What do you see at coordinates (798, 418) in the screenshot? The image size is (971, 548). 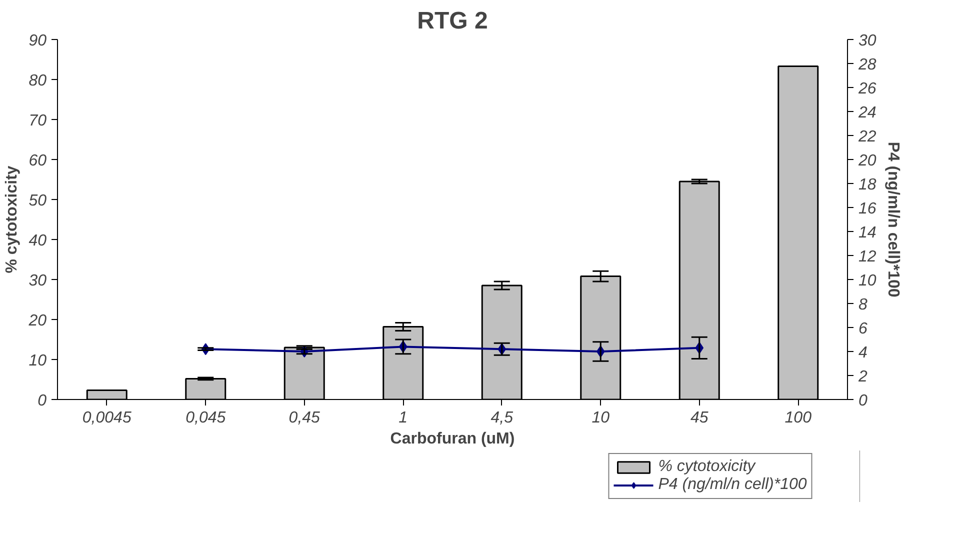 I see `x-tick-label: 100` at bounding box center [798, 418].